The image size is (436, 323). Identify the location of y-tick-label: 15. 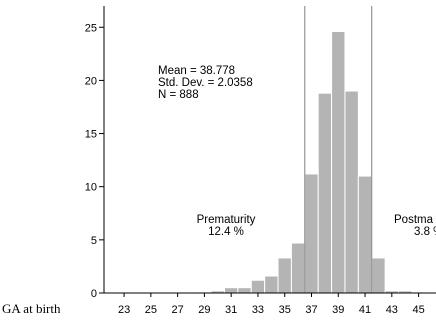
(91, 135).